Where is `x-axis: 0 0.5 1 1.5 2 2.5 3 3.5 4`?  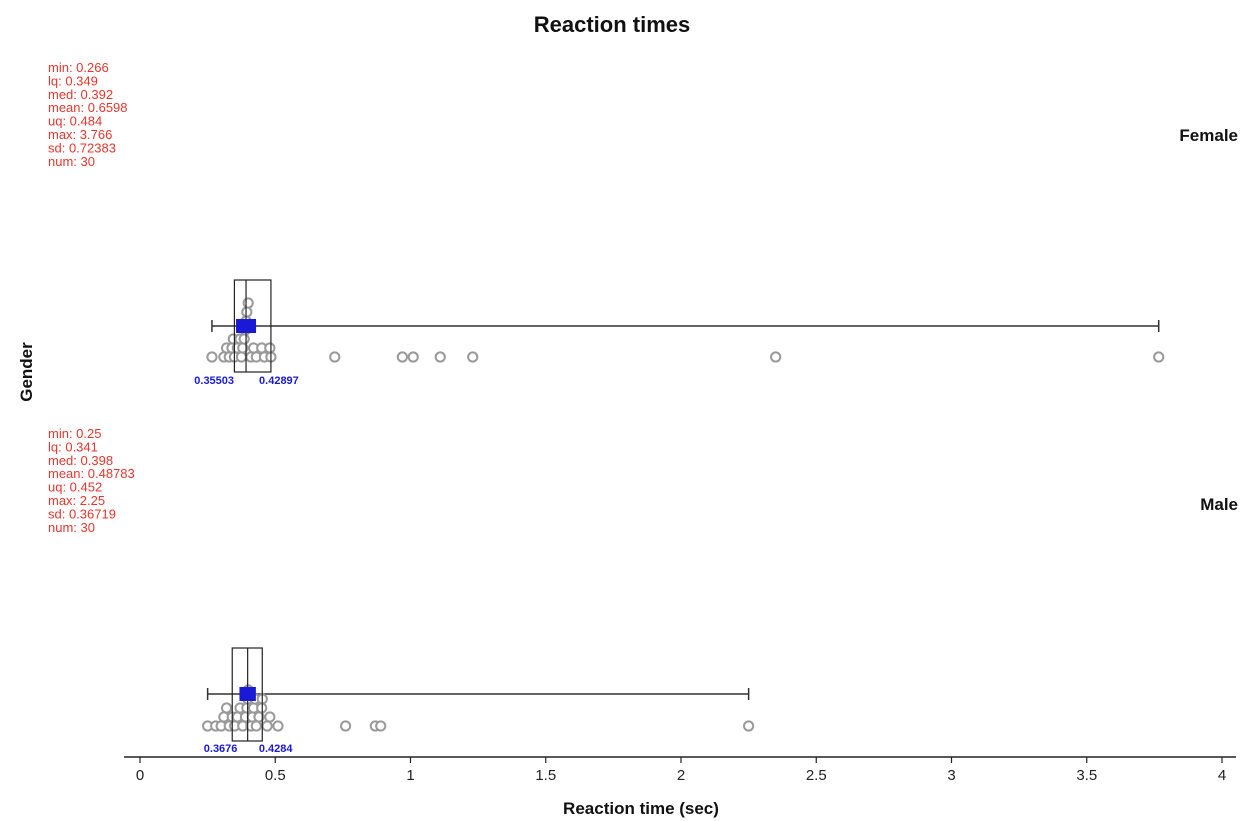
x-axis: 0 0.5 1 1.5 2 2.5 3 3.5 4 is located at coordinates (680, 770).